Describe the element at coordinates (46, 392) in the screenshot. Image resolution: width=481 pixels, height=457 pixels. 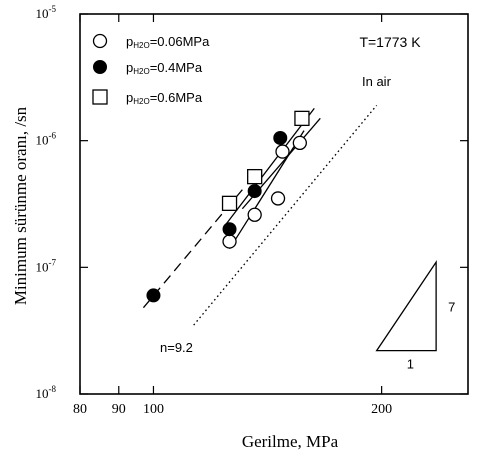
I see `y-tick-label: 10⁻⁸` at that location.